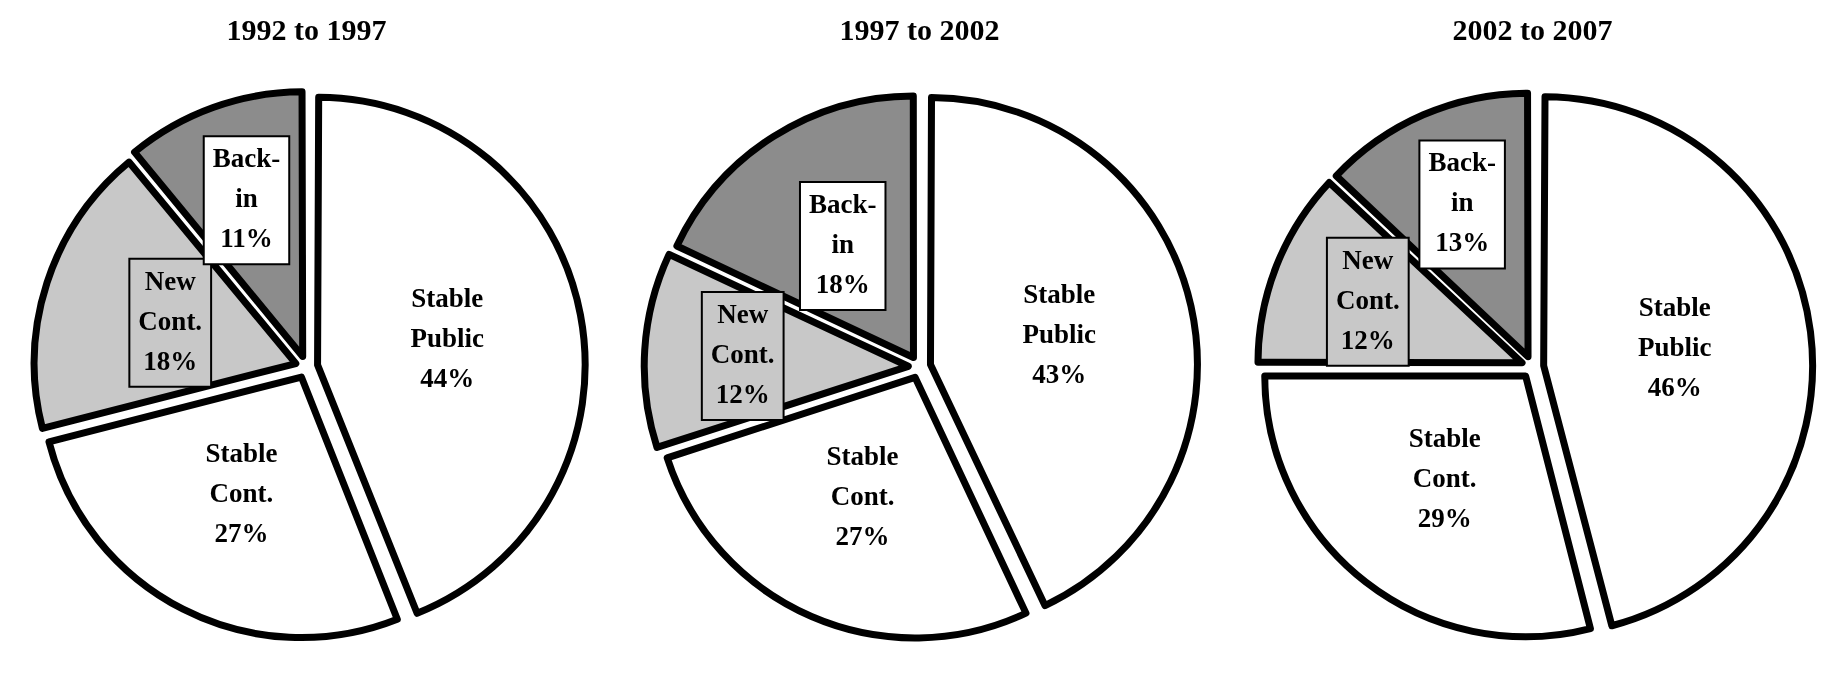 This screenshot has width=1841, height=674. Describe the element at coordinates (1674, 387) in the screenshot. I see `data-label: 46%` at that location.